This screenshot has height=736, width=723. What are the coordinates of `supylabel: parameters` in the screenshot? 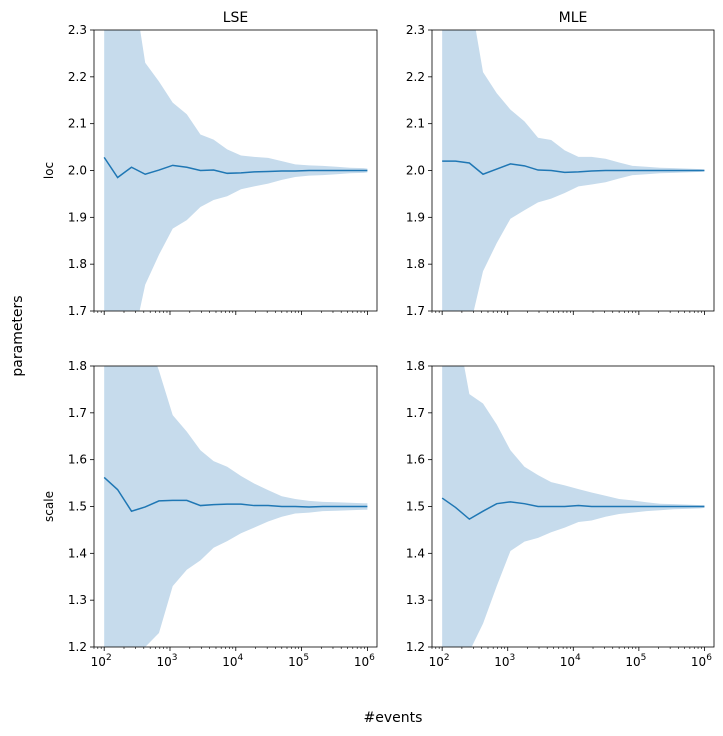 It's located at (18, 335).